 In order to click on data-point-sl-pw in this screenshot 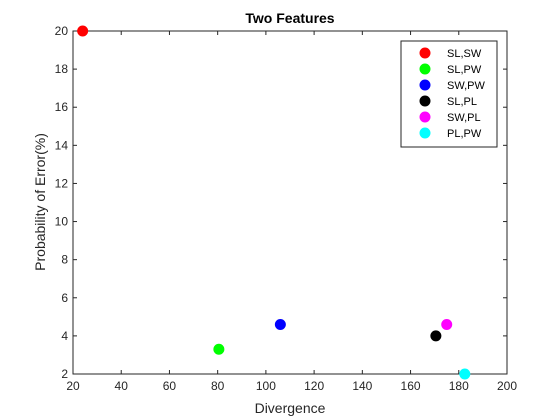, I will do `click(219, 349)`.